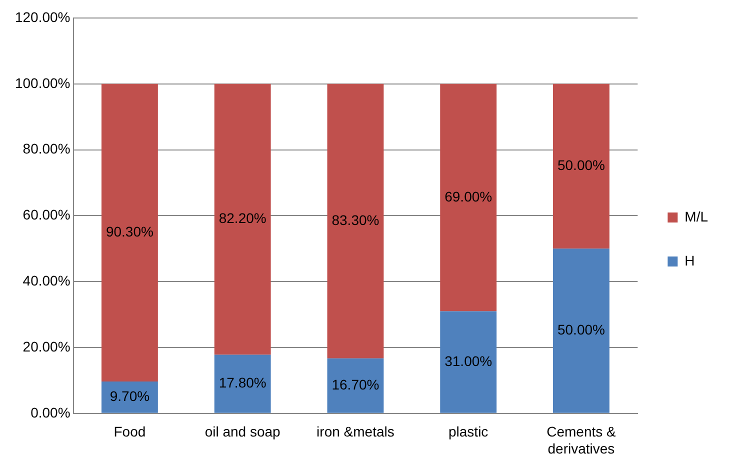 This screenshot has height=471, width=732. What do you see at coordinates (242, 432) in the screenshot?
I see `x-tick-label: oil and soap` at bounding box center [242, 432].